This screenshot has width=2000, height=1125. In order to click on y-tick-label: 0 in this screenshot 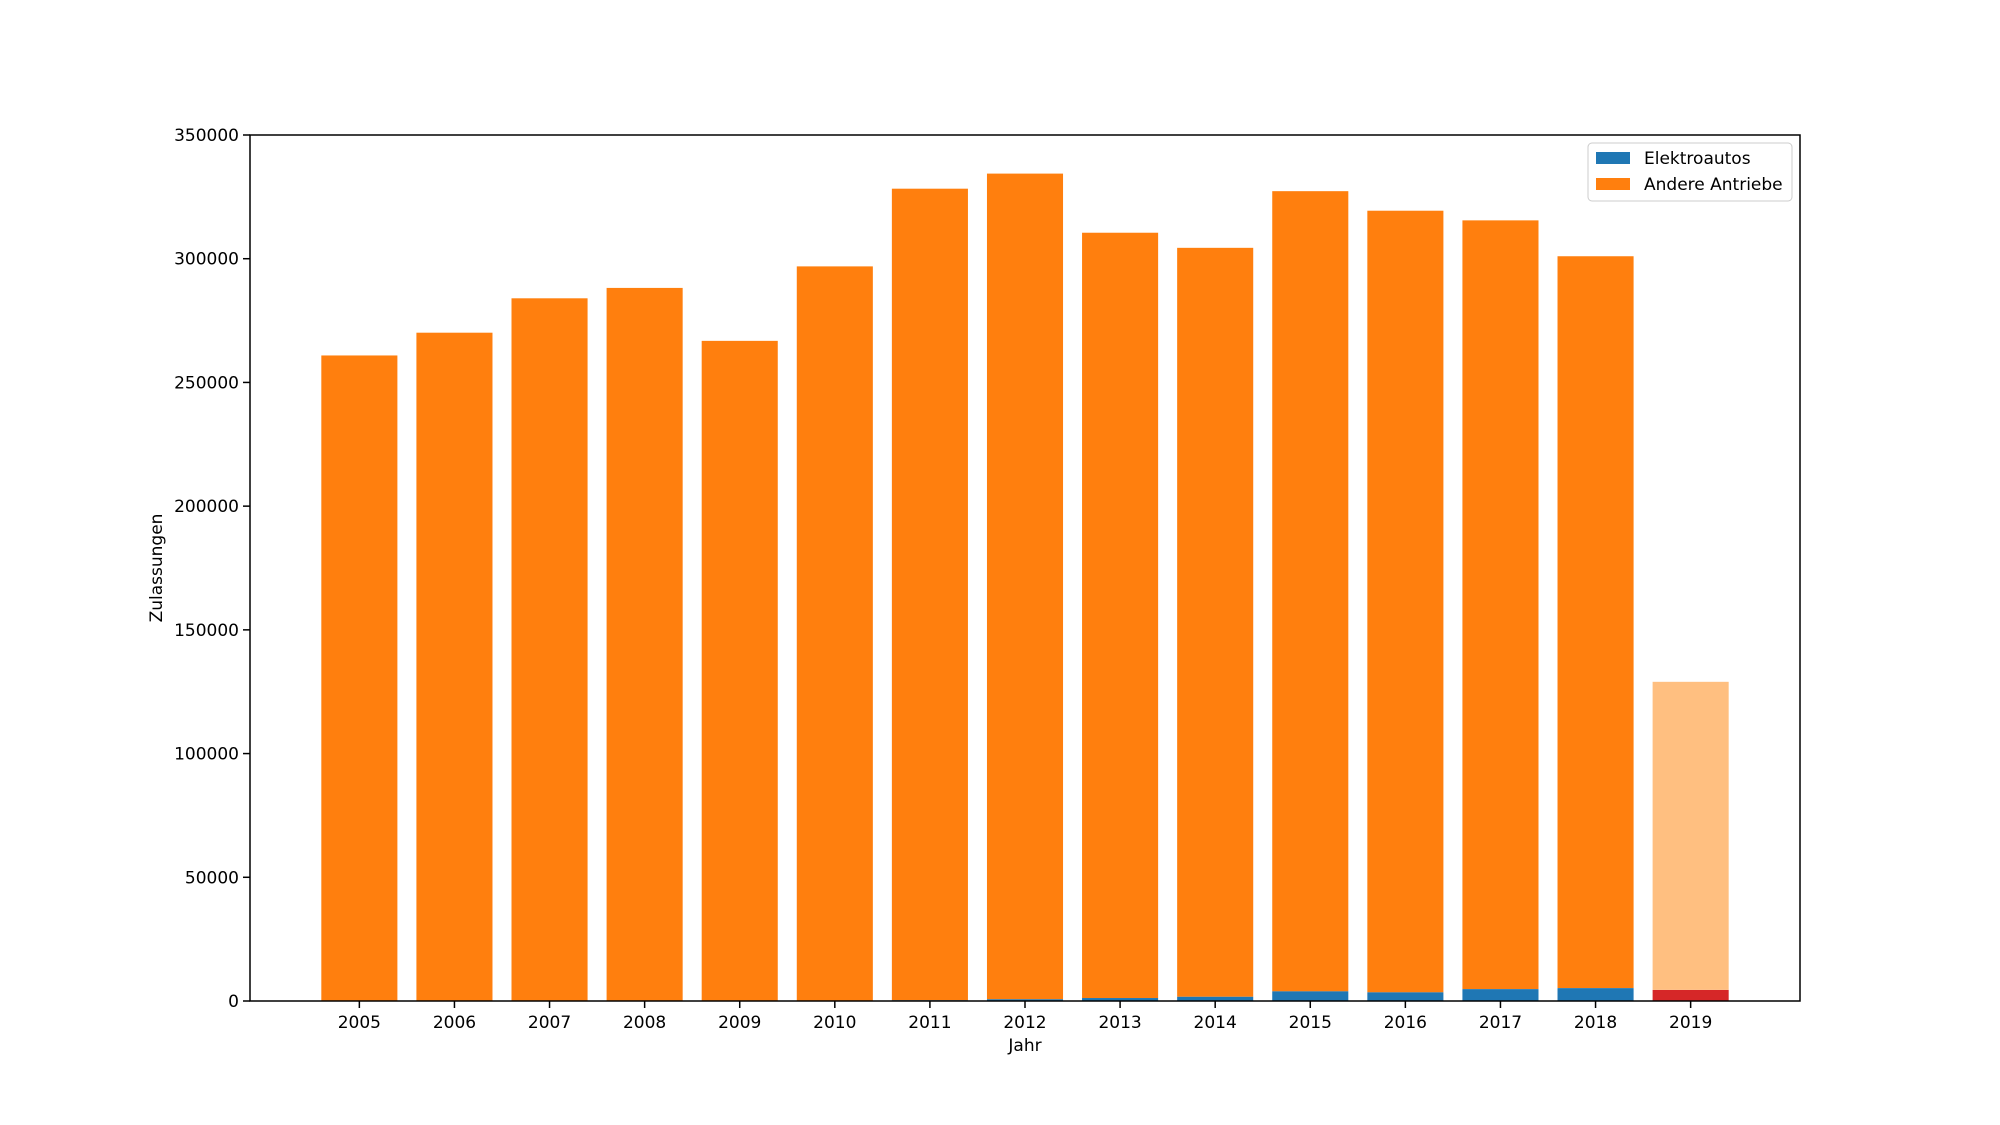, I will do `click(233, 1002)`.